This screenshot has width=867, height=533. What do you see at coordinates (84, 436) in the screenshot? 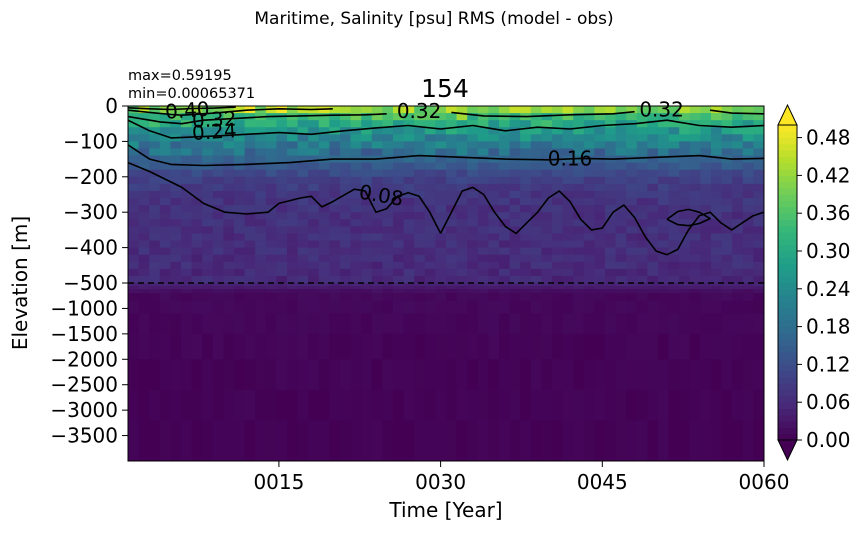
I see `y-tick-label: −3500` at bounding box center [84, 436].